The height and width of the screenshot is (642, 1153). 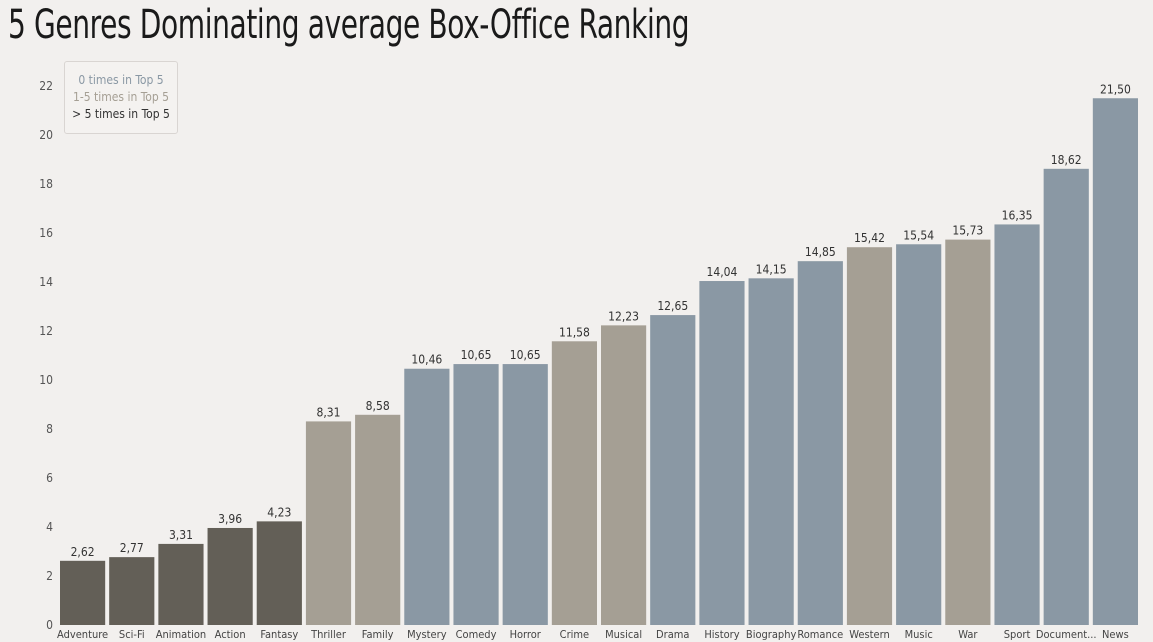 What do you see at coordinates (132, 634) in the screenshot?
I see `category-label: Sci-Fi` at bounding box center [132, 634].